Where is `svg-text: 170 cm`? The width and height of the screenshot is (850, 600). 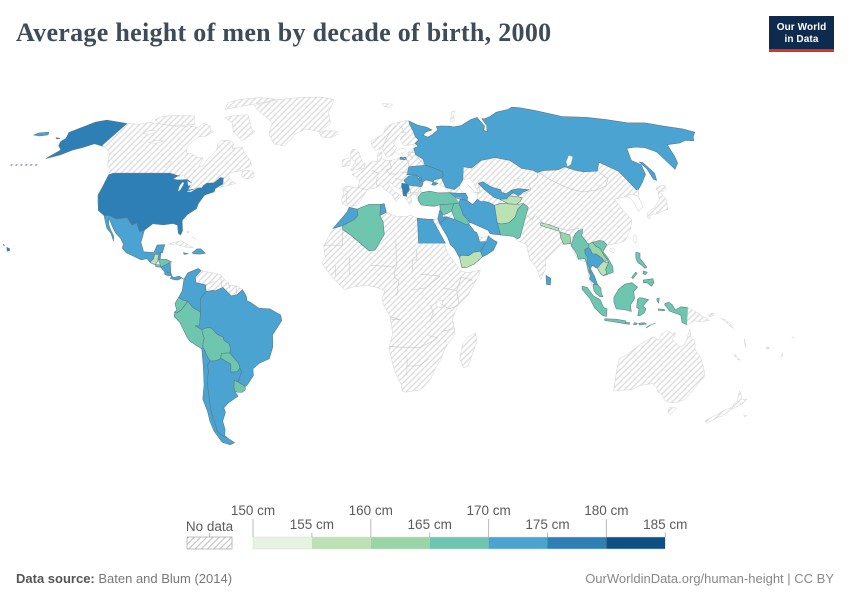
svg-text: 170 cm is located at coordinates (488, 510).